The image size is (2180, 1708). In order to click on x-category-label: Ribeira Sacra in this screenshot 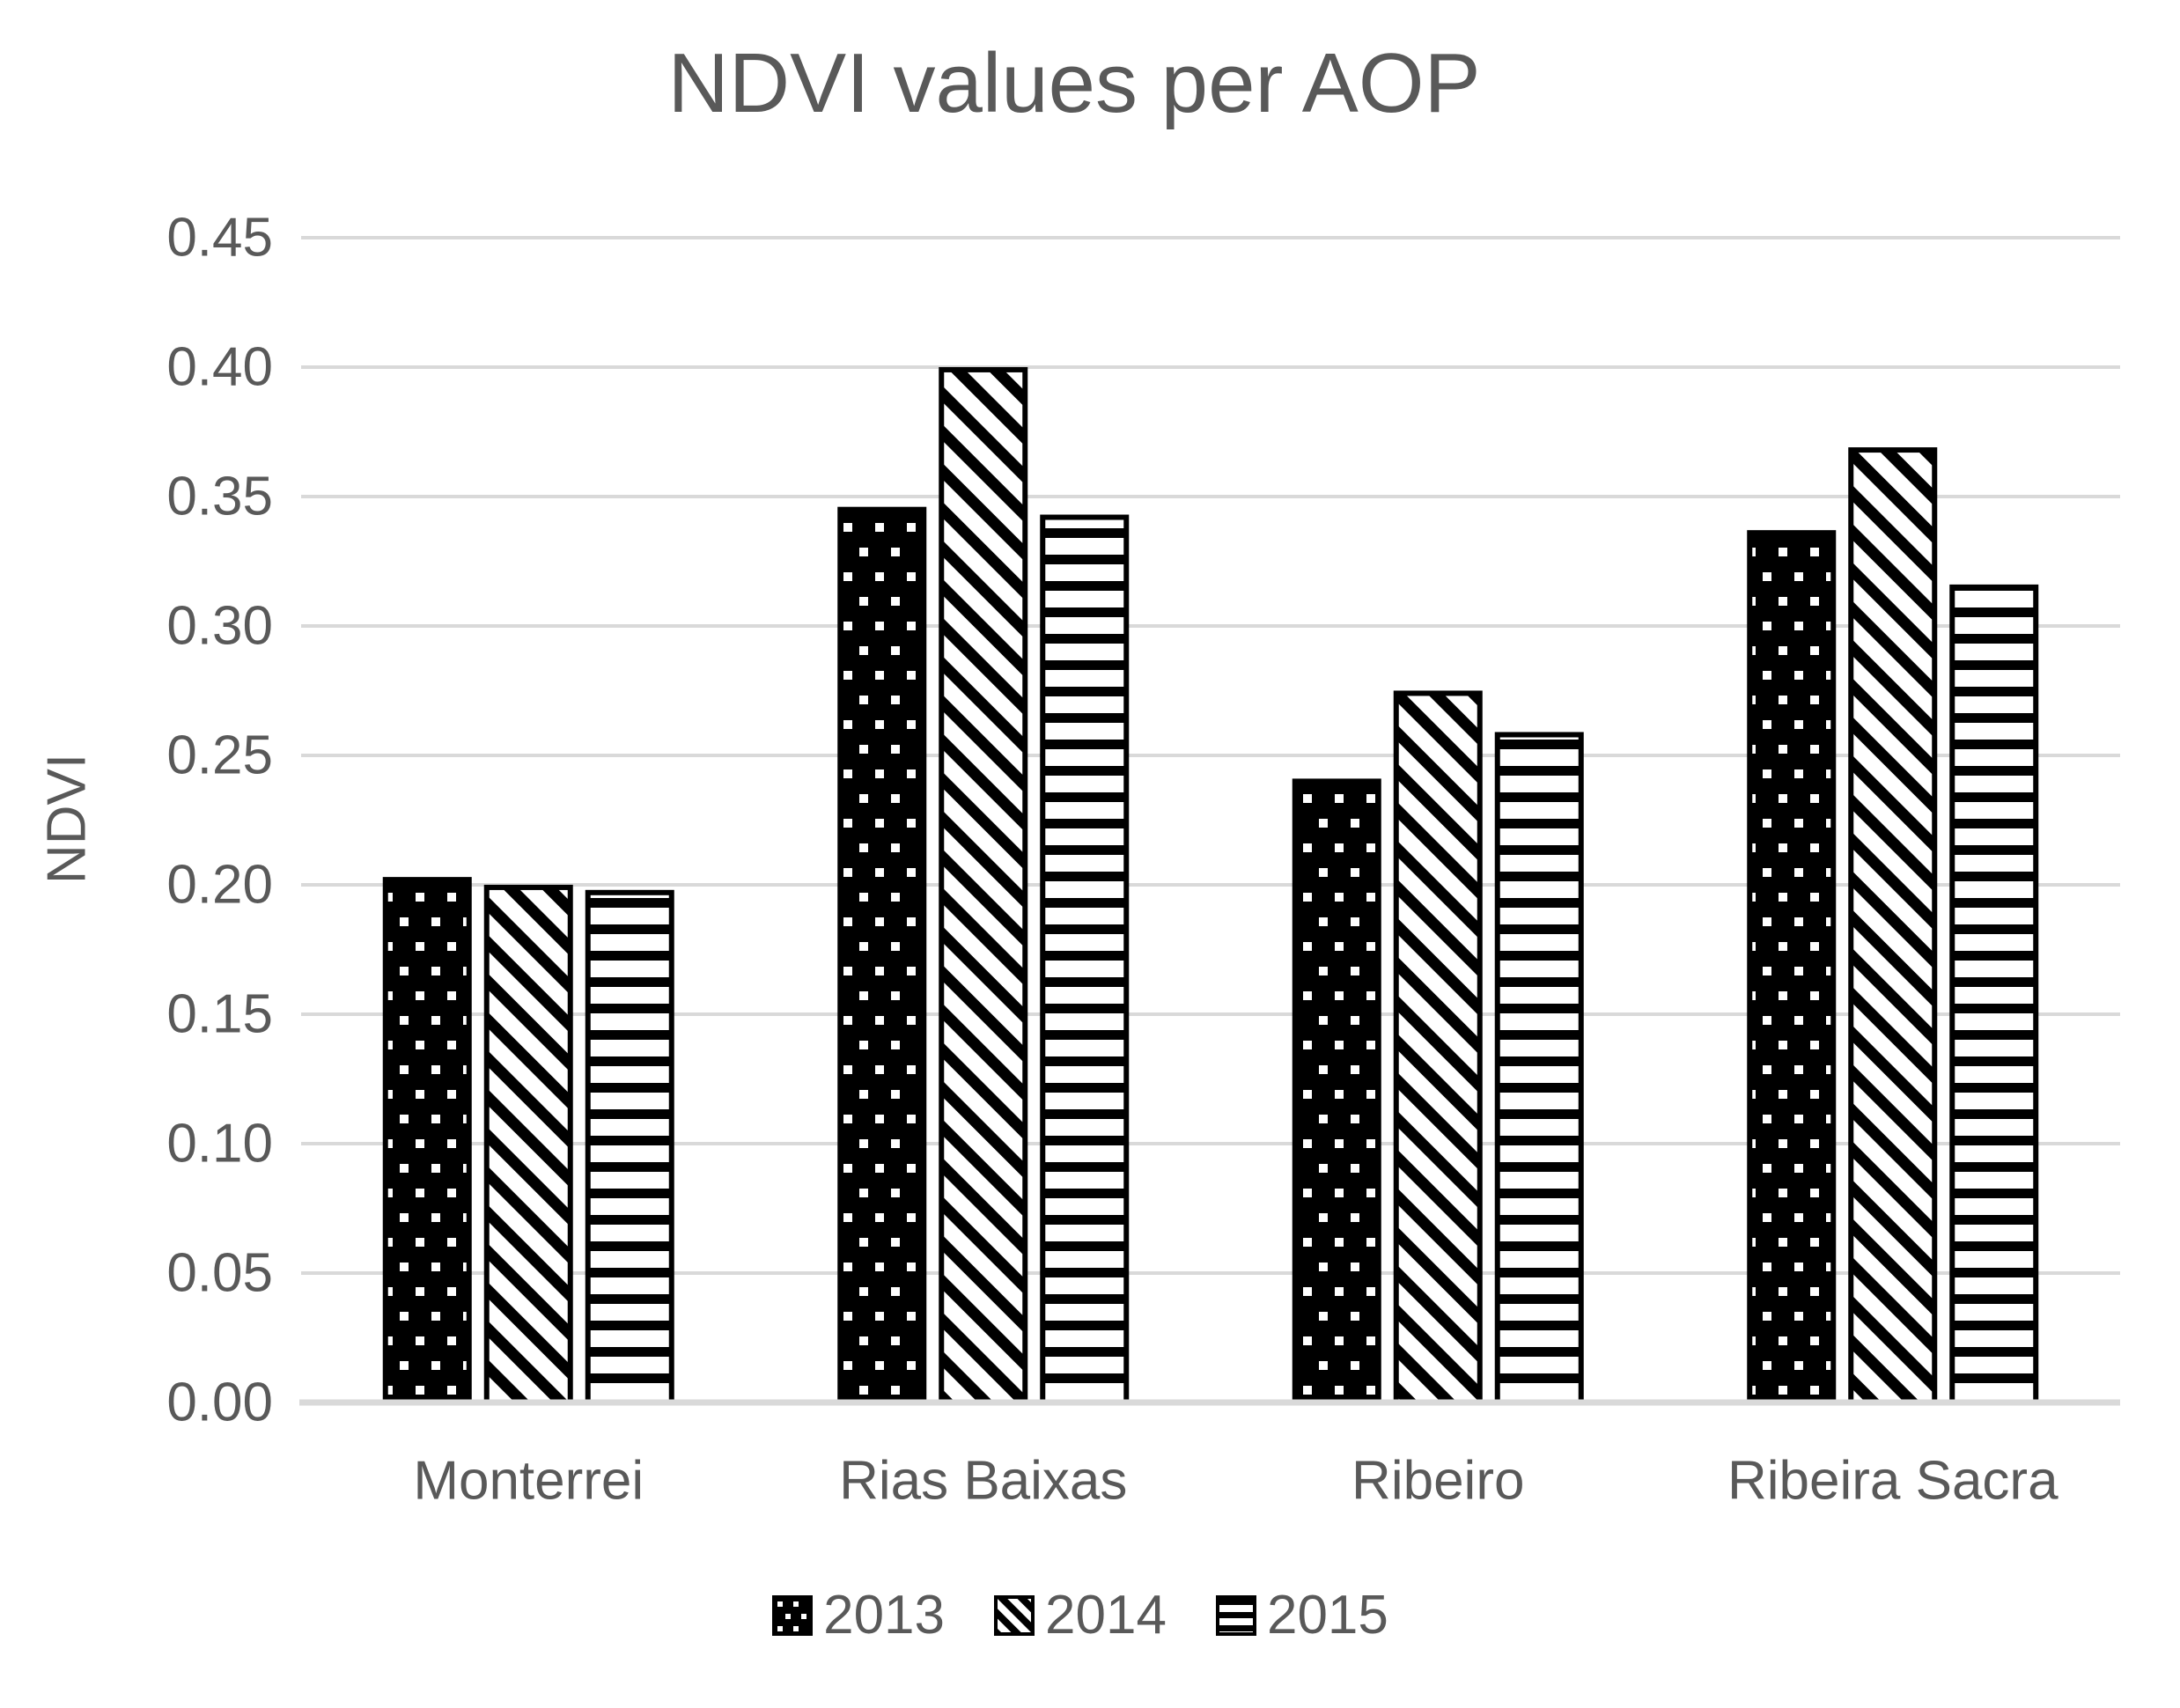, I will do `click(1892, 1481)`.